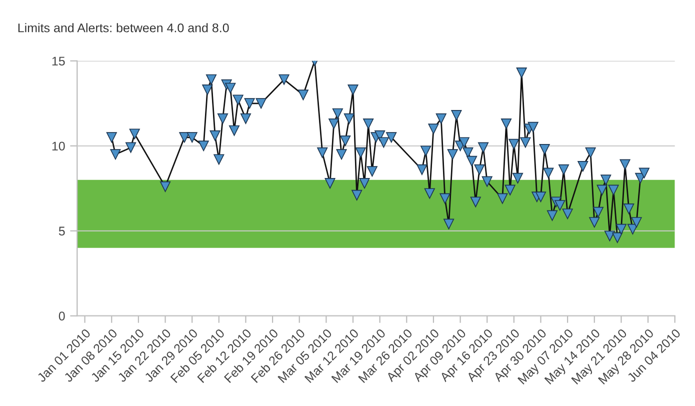  Describe the element at coordinates (58, 61) in the screenshot. I see `y-tick-label: 15` at that location.